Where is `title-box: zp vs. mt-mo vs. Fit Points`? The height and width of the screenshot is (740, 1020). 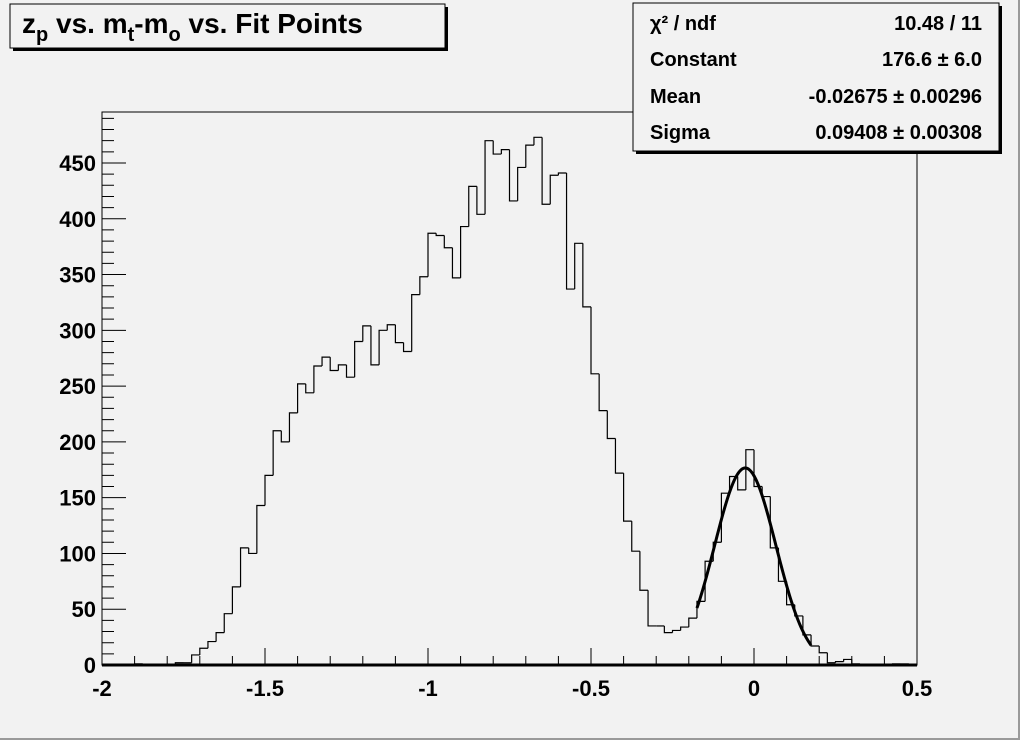 title-box: zp vs. mt-mo vs. Fit Points is located at coordinates (228, 27).